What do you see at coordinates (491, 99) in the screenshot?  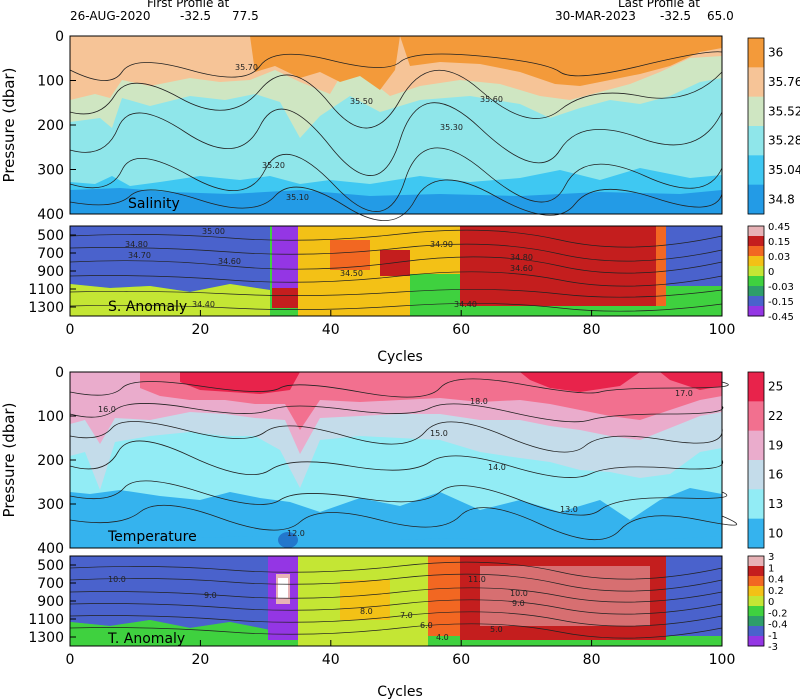 I see `contour-label: 35.60` at bounding box center [491, 99].